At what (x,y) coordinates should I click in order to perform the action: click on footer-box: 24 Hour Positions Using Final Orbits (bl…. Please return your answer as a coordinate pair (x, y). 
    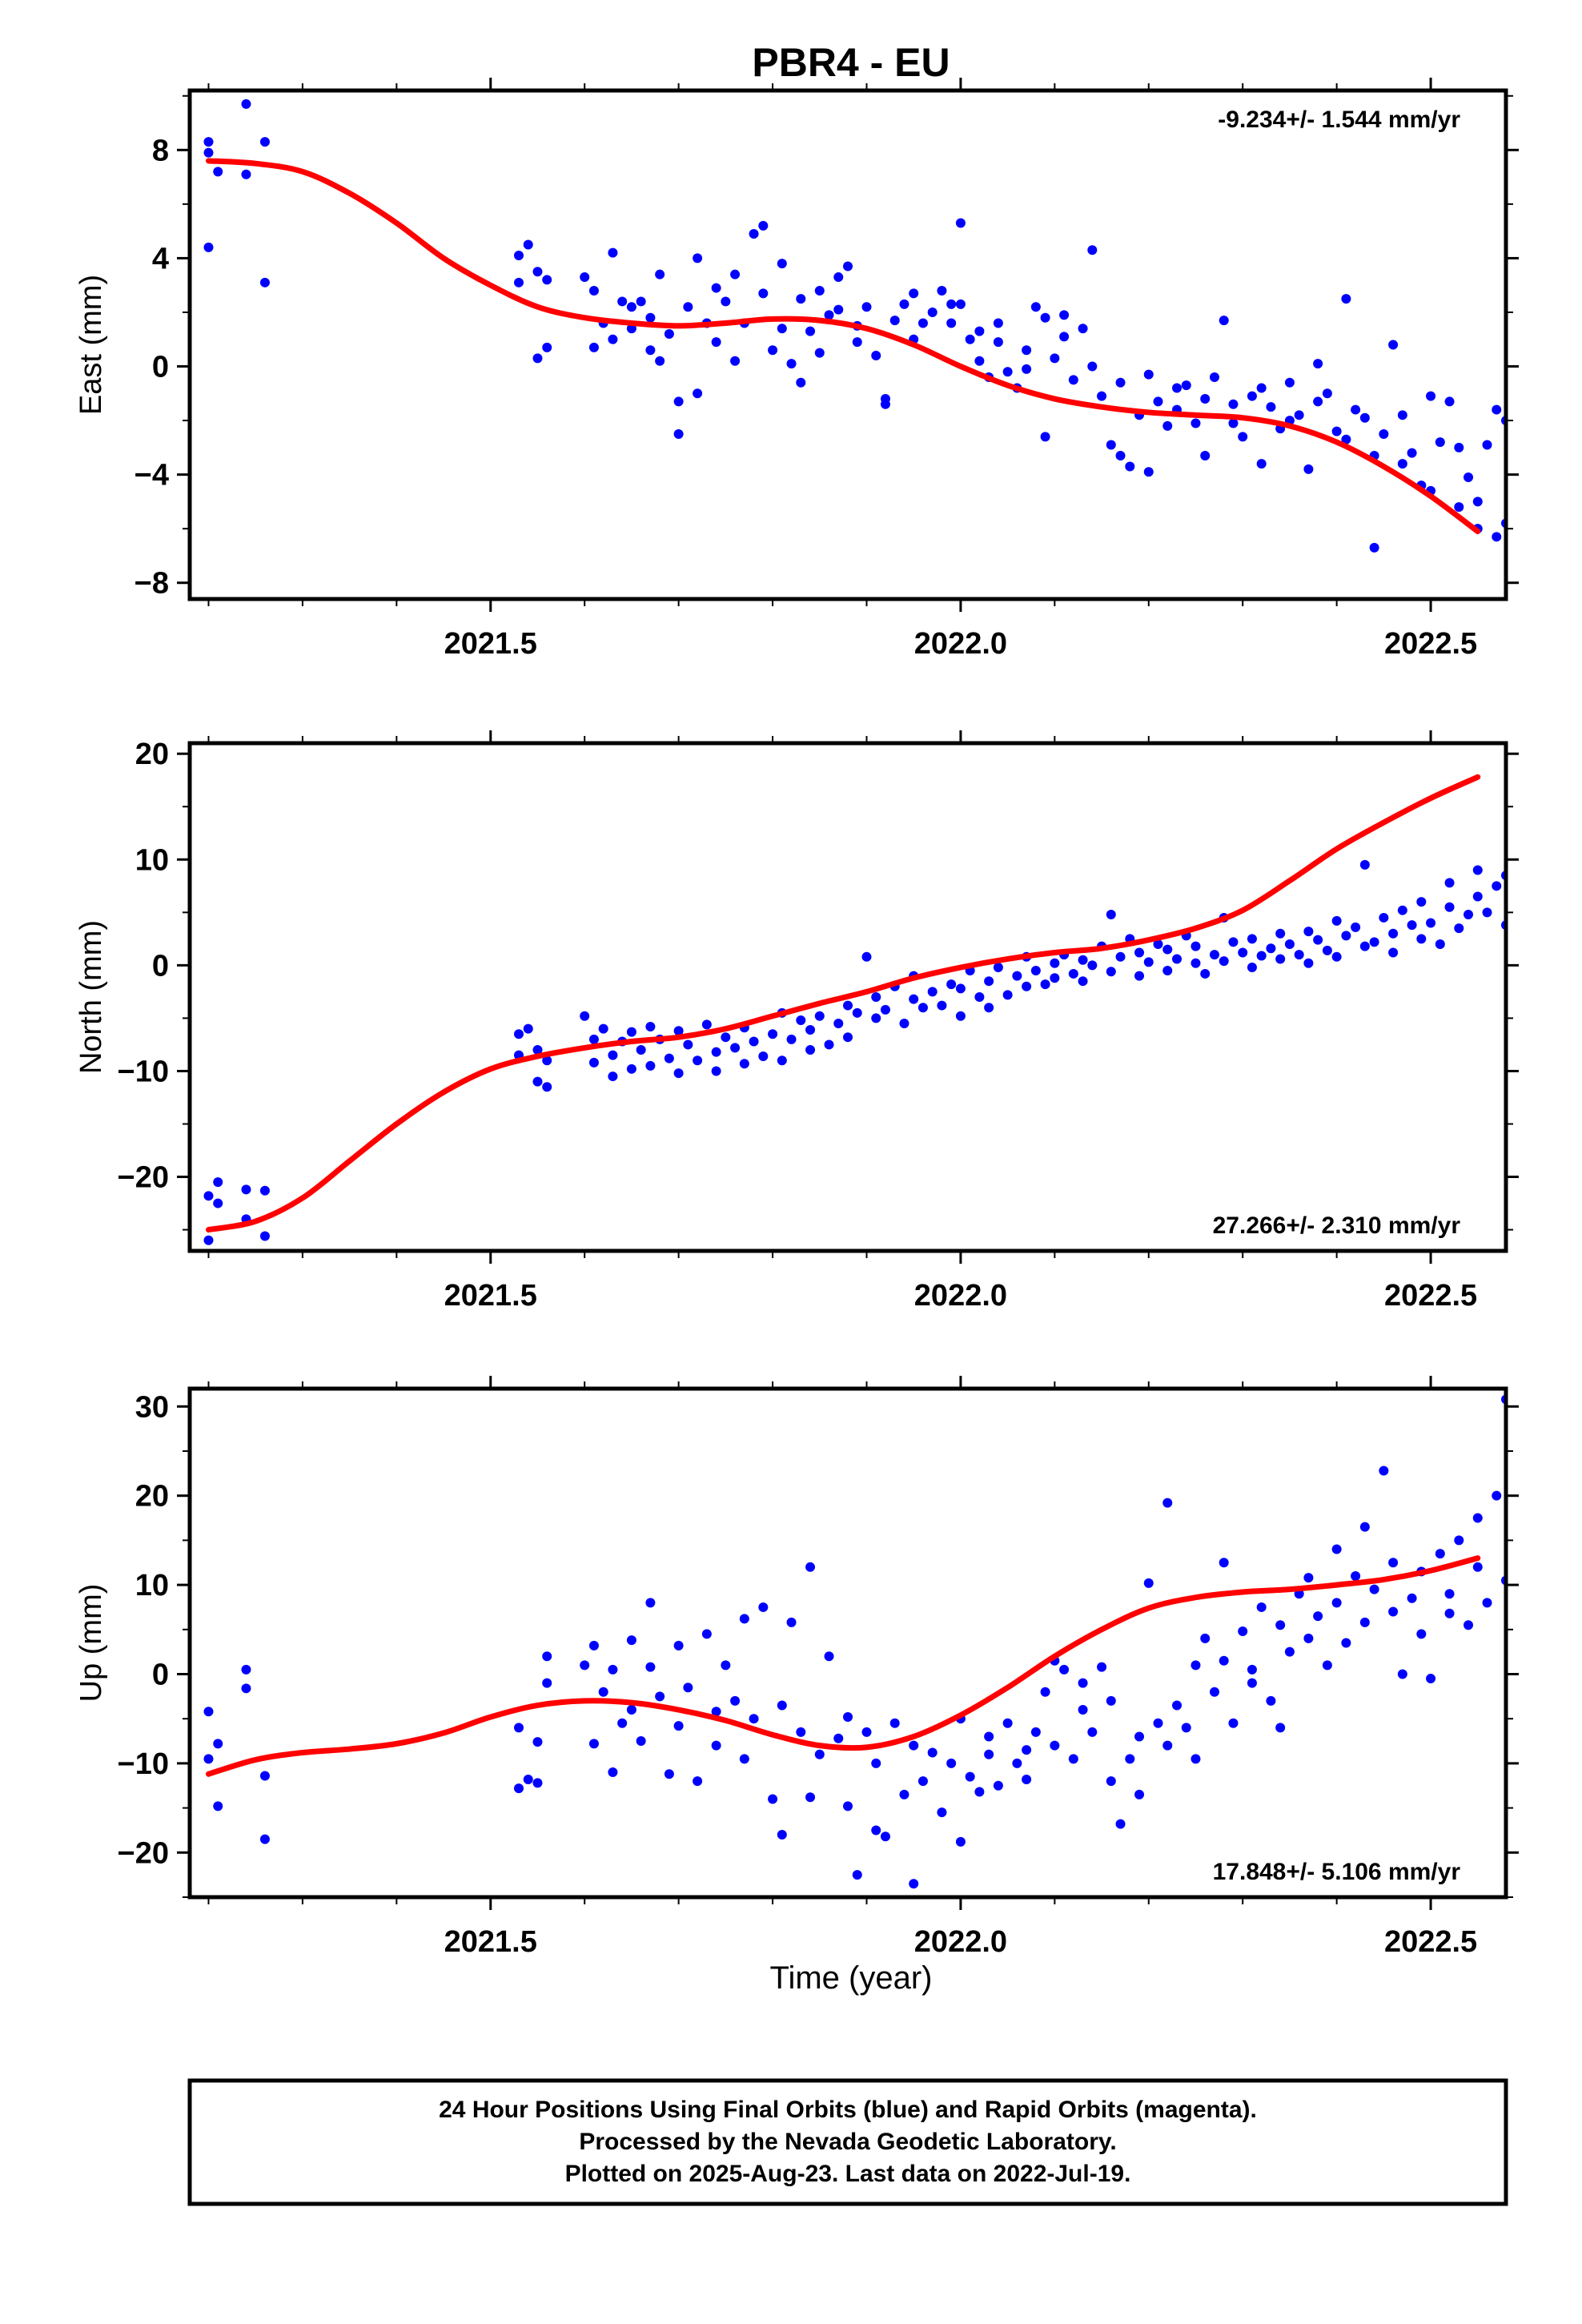
    Looking at the image, I should click on (847, 2142).